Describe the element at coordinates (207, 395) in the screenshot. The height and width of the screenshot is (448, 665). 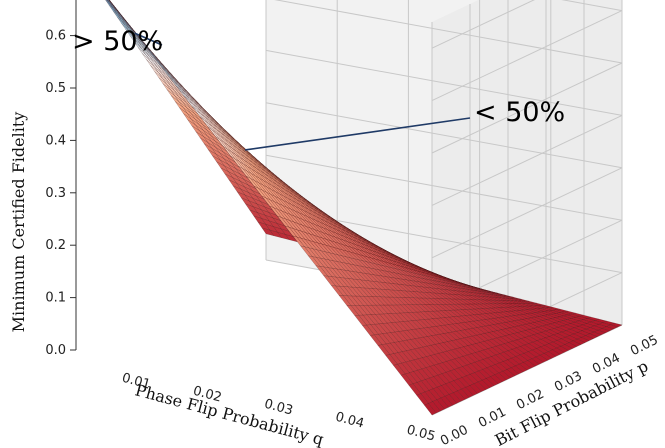
I see `x-tick-label: 0.02` at that location.